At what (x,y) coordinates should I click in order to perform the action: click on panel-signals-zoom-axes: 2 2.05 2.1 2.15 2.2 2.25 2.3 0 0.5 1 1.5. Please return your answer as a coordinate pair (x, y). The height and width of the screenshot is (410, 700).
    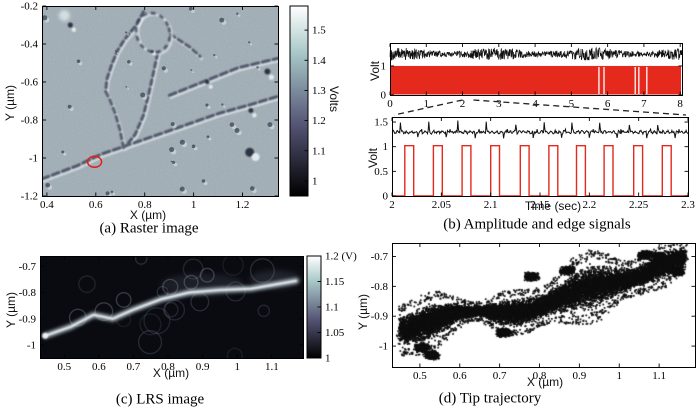
    Looking at the image, I should click on (534, 164).